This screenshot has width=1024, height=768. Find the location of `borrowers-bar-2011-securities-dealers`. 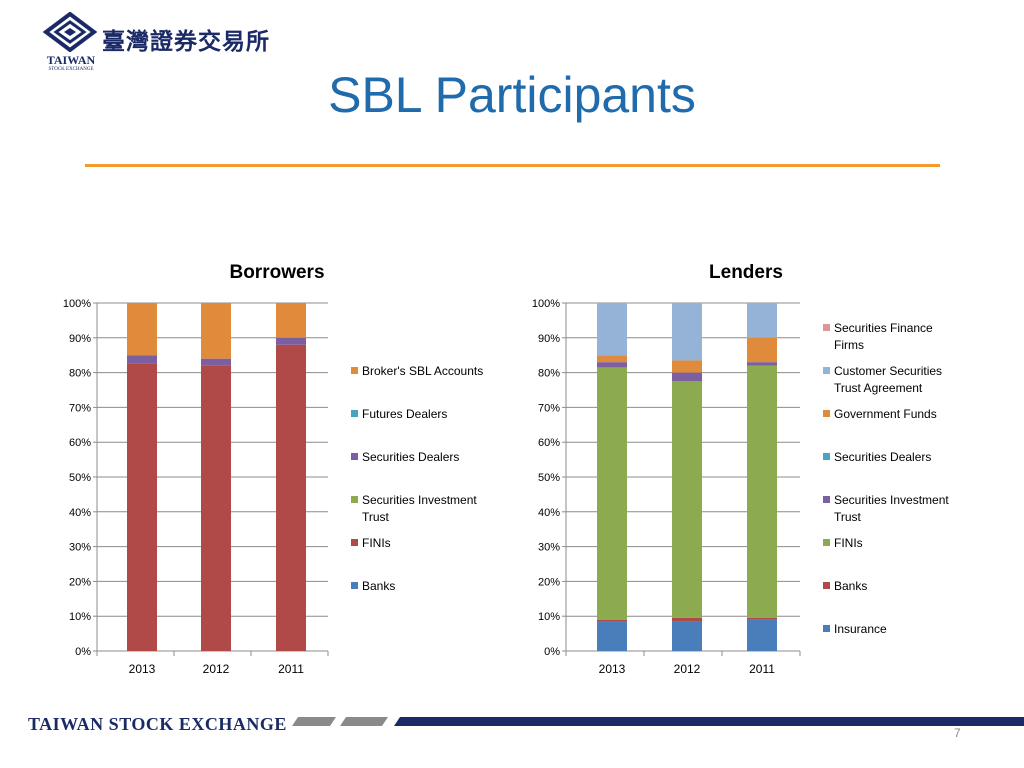

borrowers-bar-2011-securities-dealers is located at coordinates (291, 341).